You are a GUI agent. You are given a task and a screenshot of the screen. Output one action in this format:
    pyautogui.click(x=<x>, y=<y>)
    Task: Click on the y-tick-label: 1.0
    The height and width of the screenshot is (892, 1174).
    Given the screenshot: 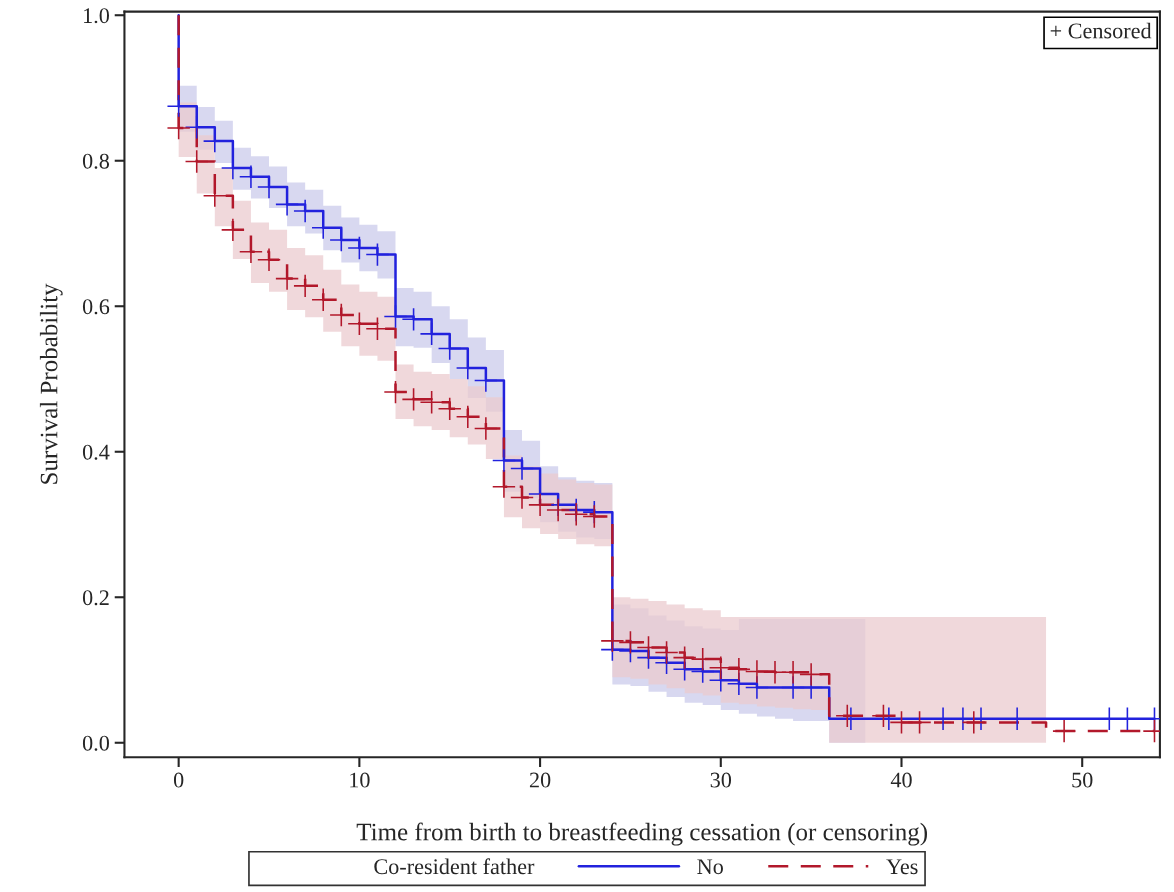 What is the action you would take?
    pyautogui.click(x=97, y=16)
    